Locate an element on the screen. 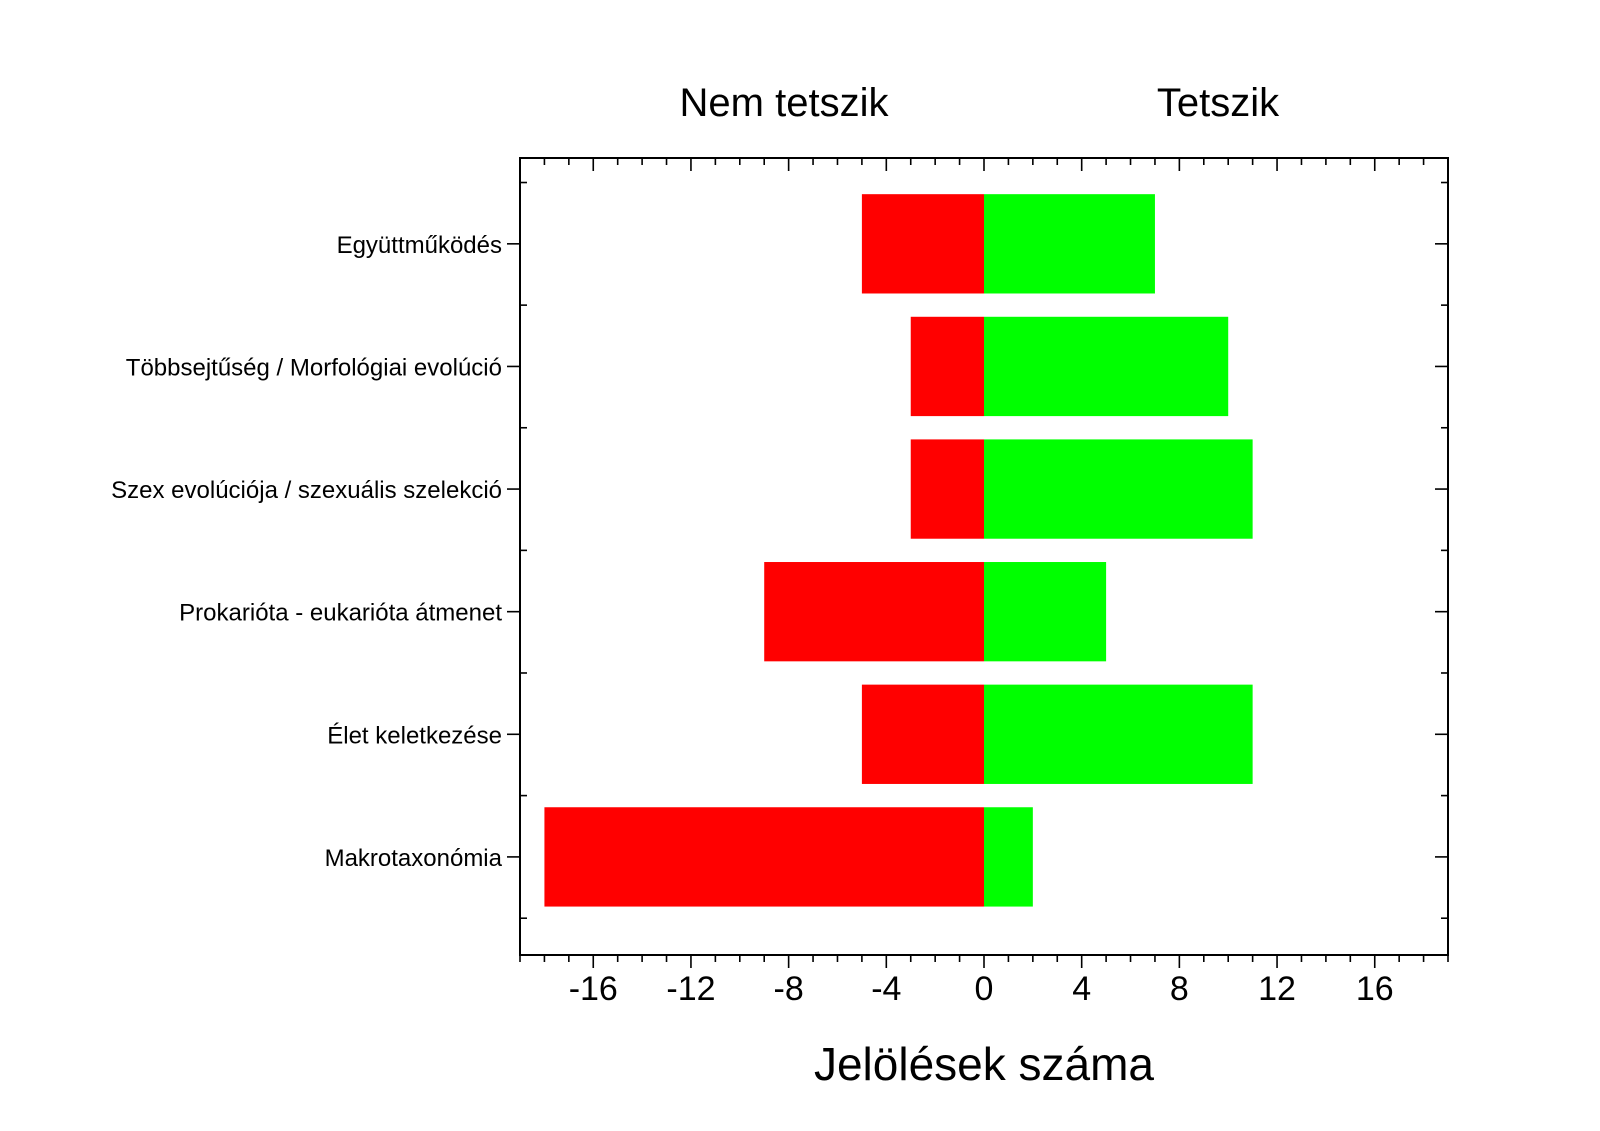 Image resolution: width=1600 pixels, height=1131 pixels. x-tick-label-8: 16 is located at coordinates (1375, 989).